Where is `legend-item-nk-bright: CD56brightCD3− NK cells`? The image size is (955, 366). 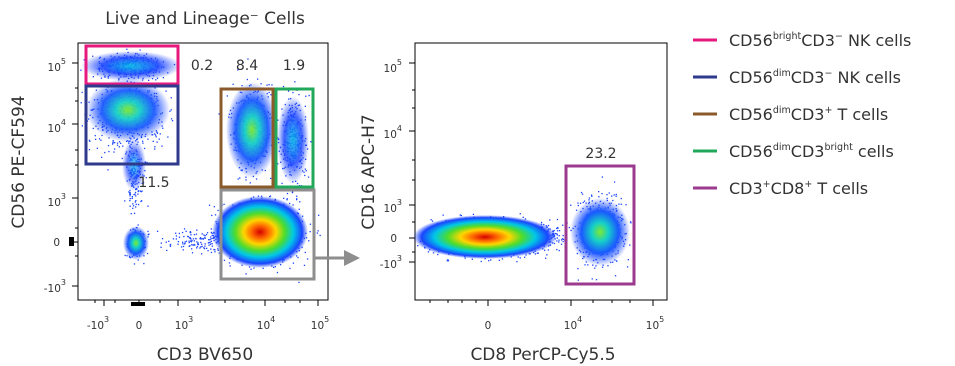 legend-item-nk-bright: CD56brightCD3− NK cells is located at coordinates (802, 40).